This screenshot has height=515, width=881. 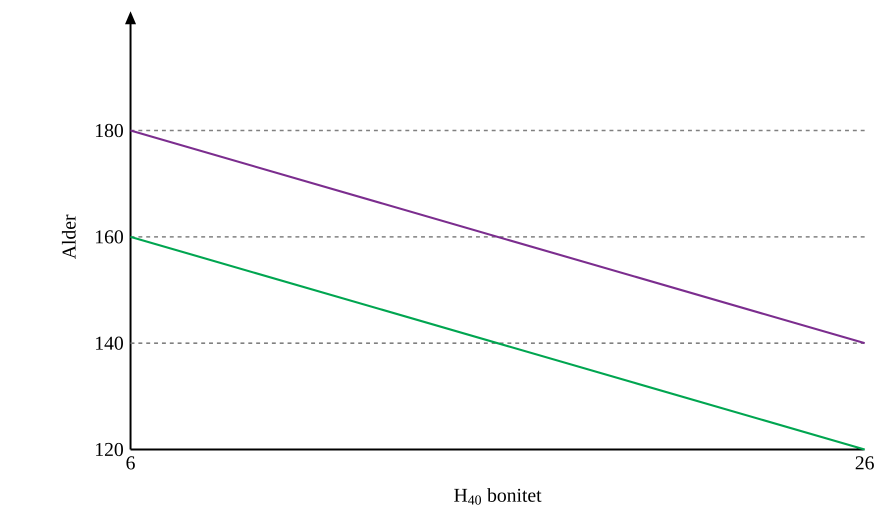 I want to click on x-tick-label: 6, so click(x=130, y=463).